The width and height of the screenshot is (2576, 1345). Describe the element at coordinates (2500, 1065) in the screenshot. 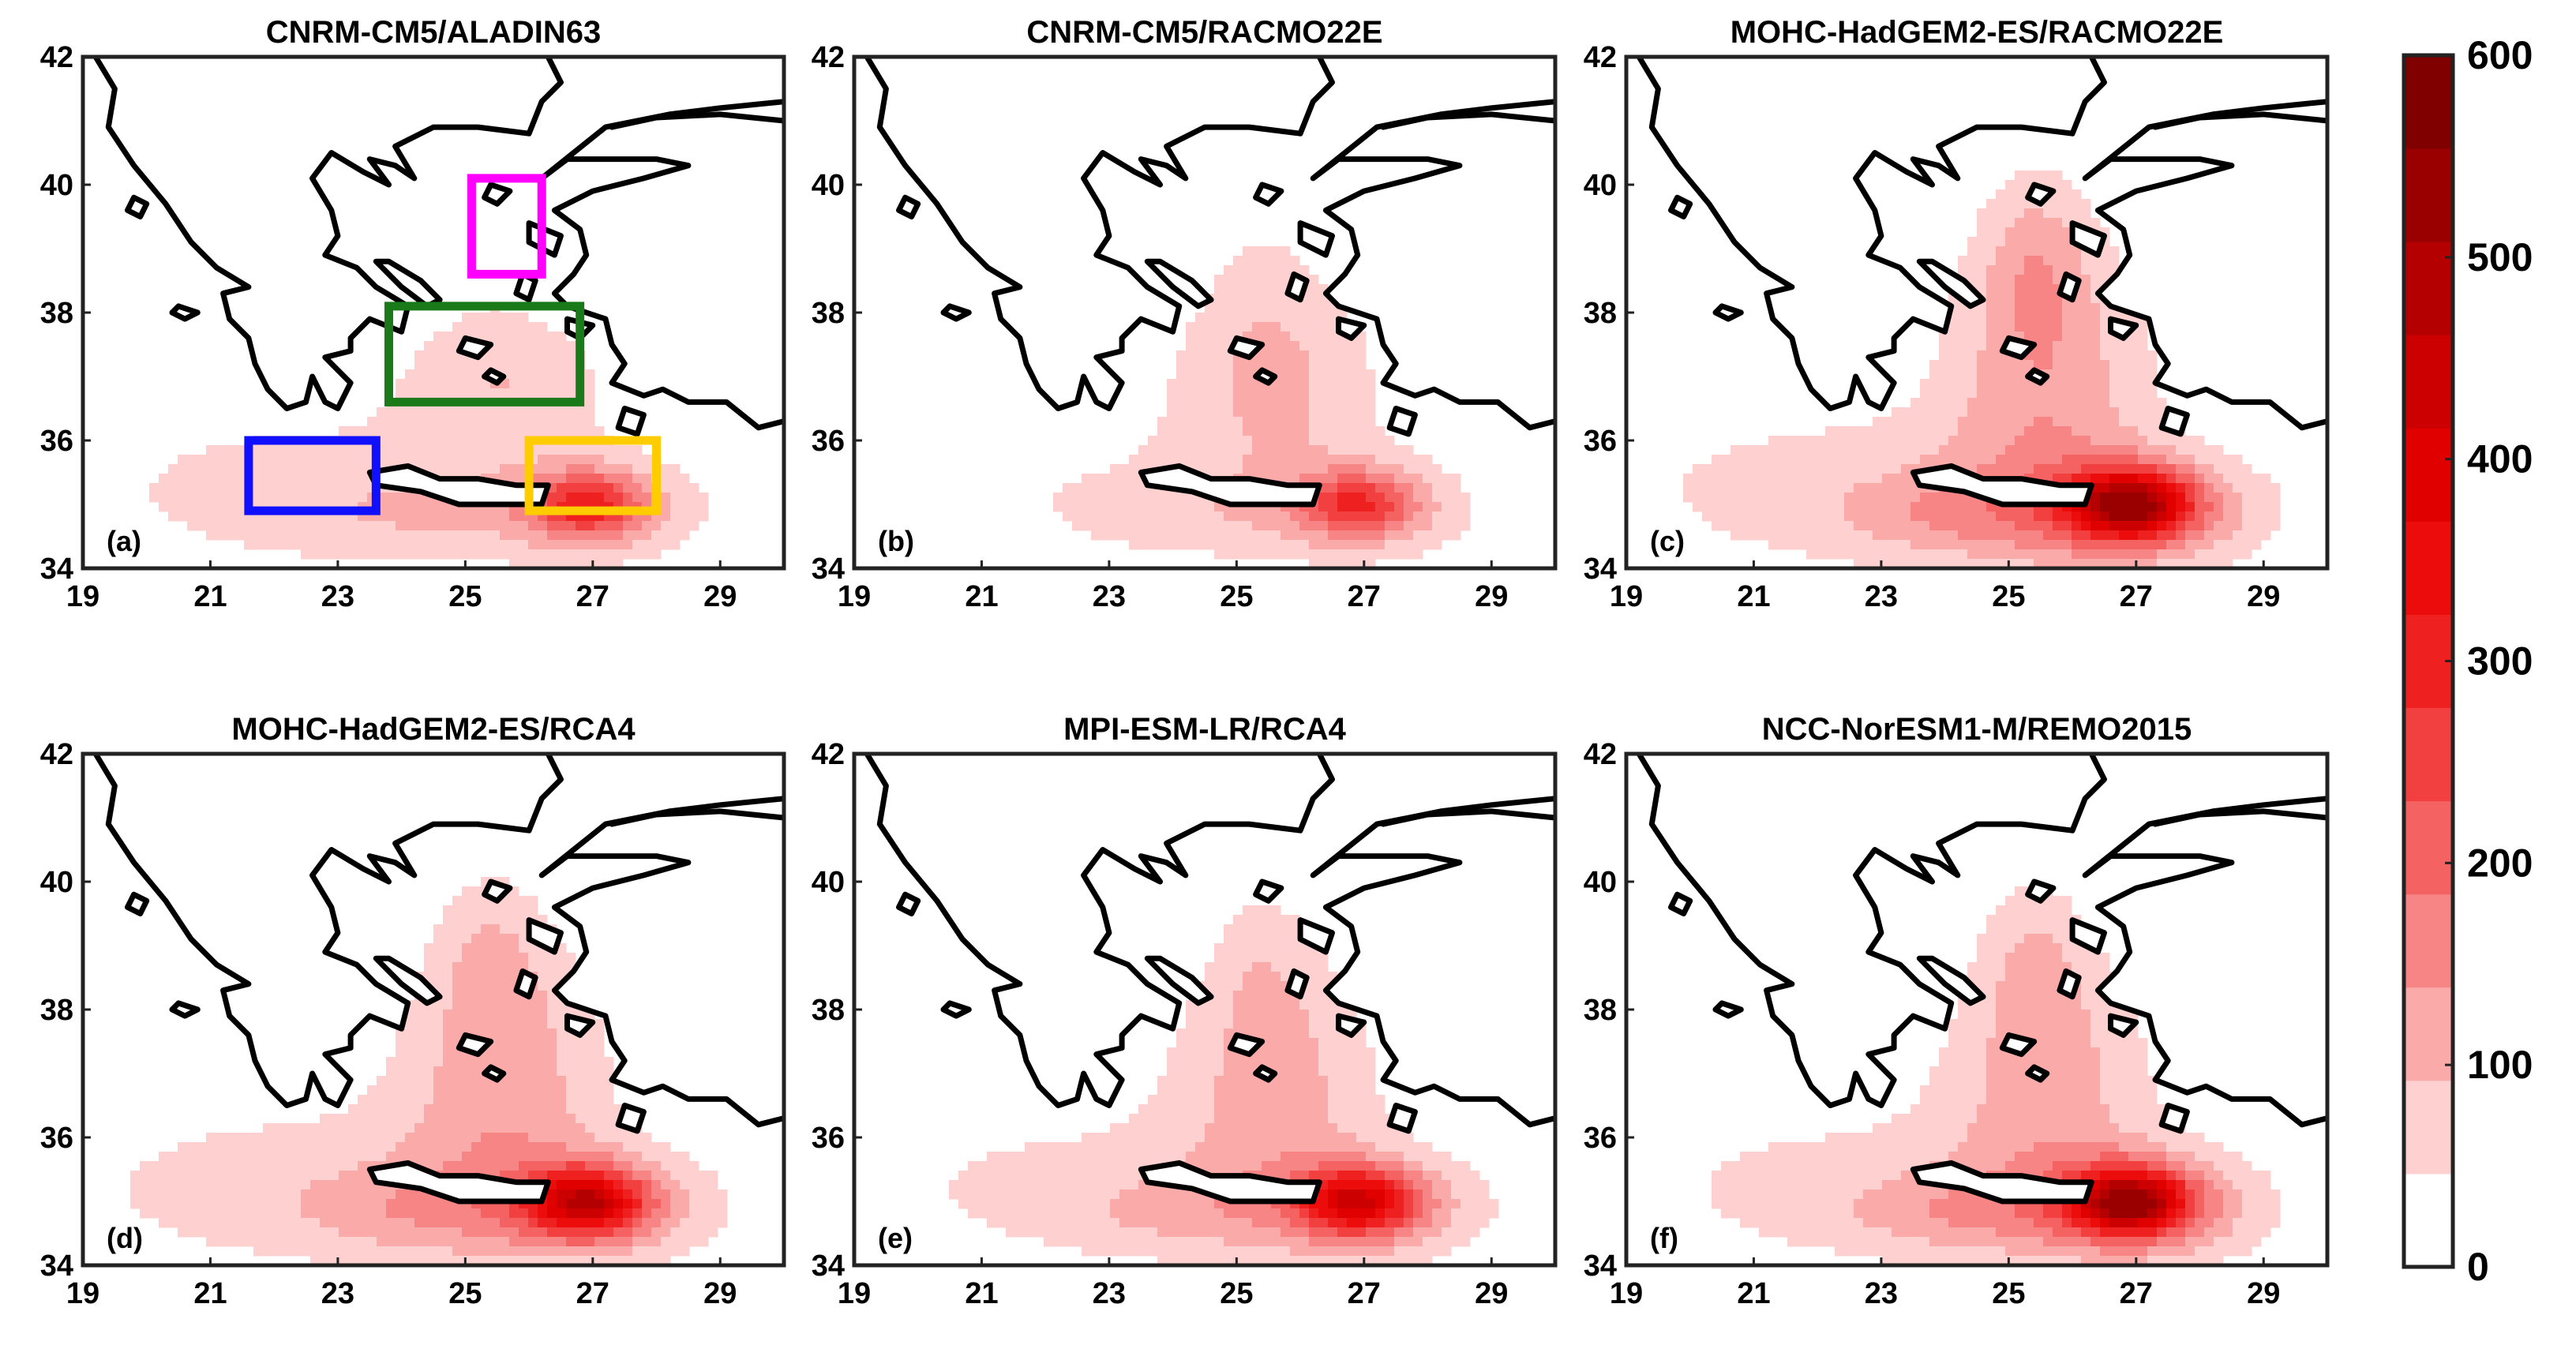

I see `colorbar-tick-label: 100` at that location.